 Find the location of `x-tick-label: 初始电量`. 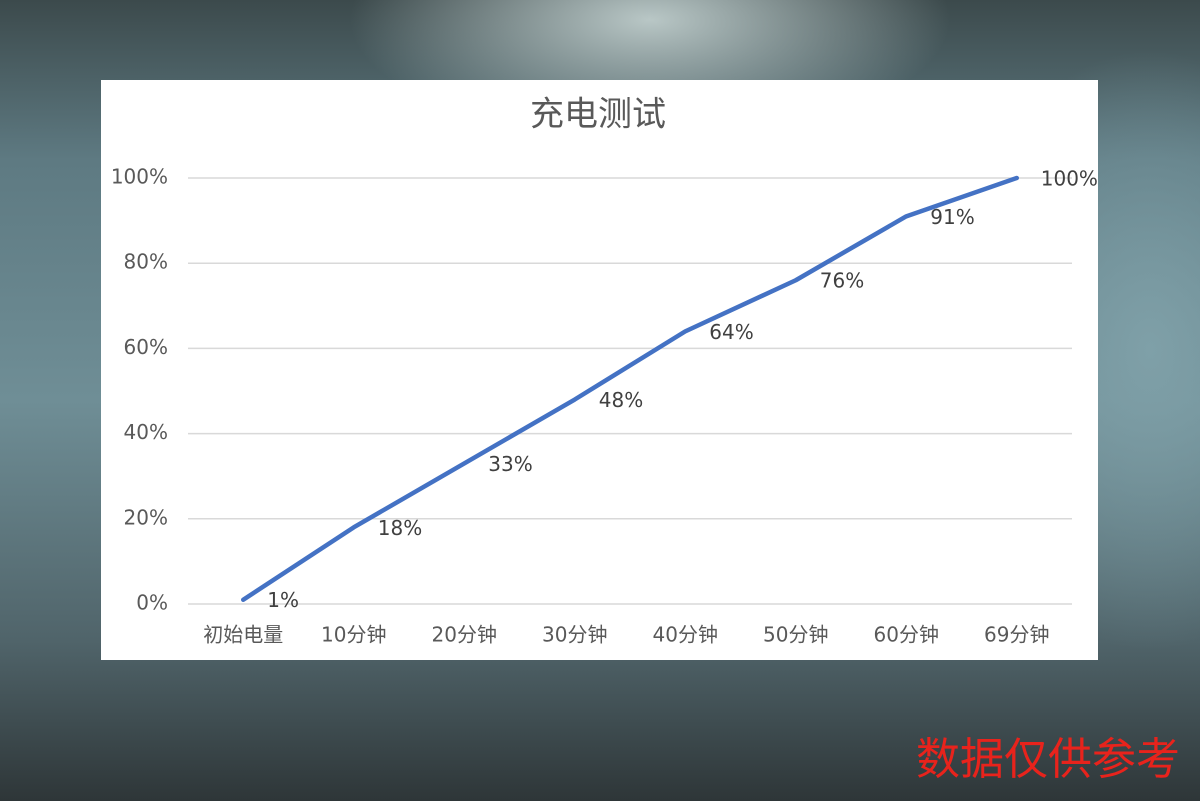

x-tick-label: 初始电量 is located at coordinates (243, 635).